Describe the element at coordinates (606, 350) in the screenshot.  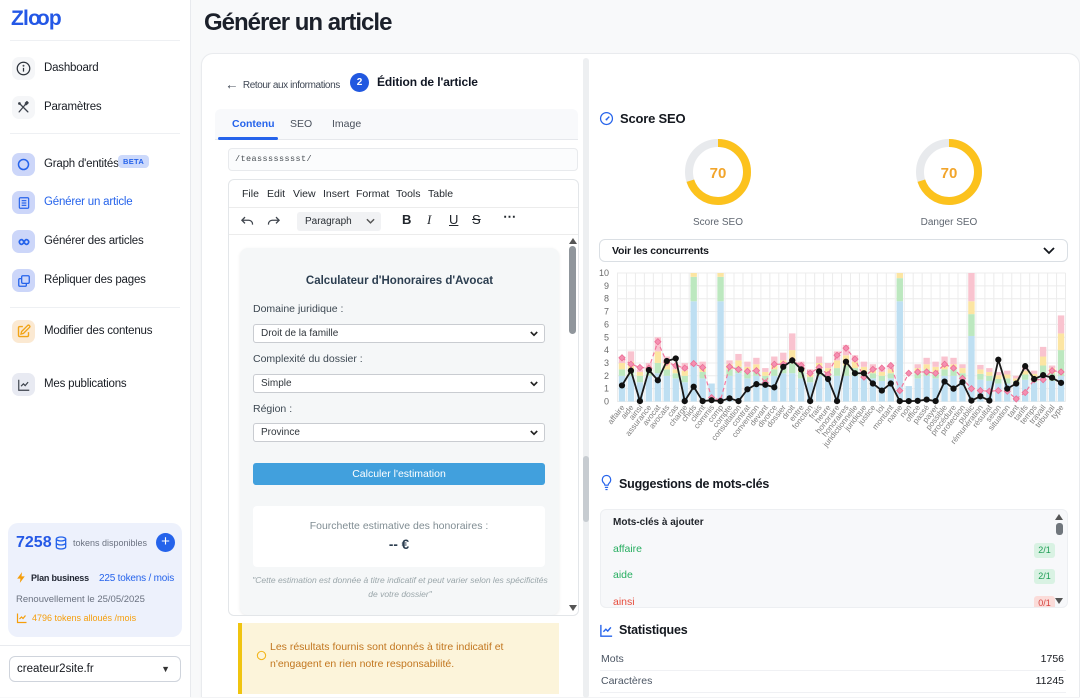
I see `svg-text: 4` at that location.